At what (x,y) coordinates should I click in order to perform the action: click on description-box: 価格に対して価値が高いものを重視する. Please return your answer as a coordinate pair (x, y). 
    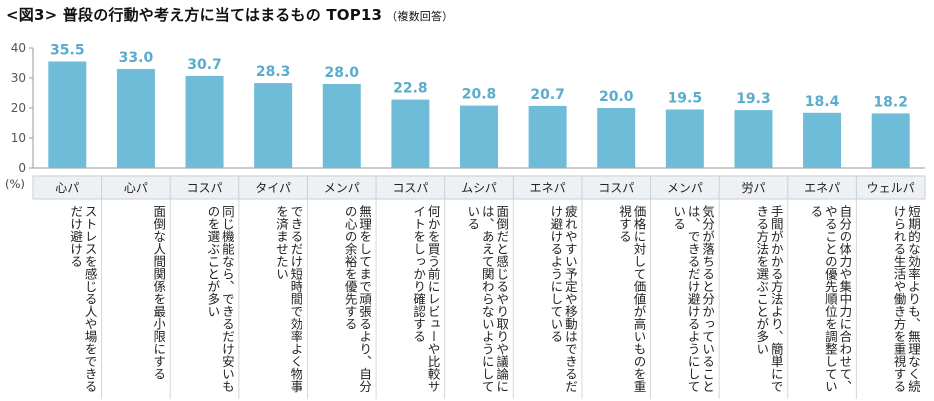
    Looking at the image, I should click on (631, 299).